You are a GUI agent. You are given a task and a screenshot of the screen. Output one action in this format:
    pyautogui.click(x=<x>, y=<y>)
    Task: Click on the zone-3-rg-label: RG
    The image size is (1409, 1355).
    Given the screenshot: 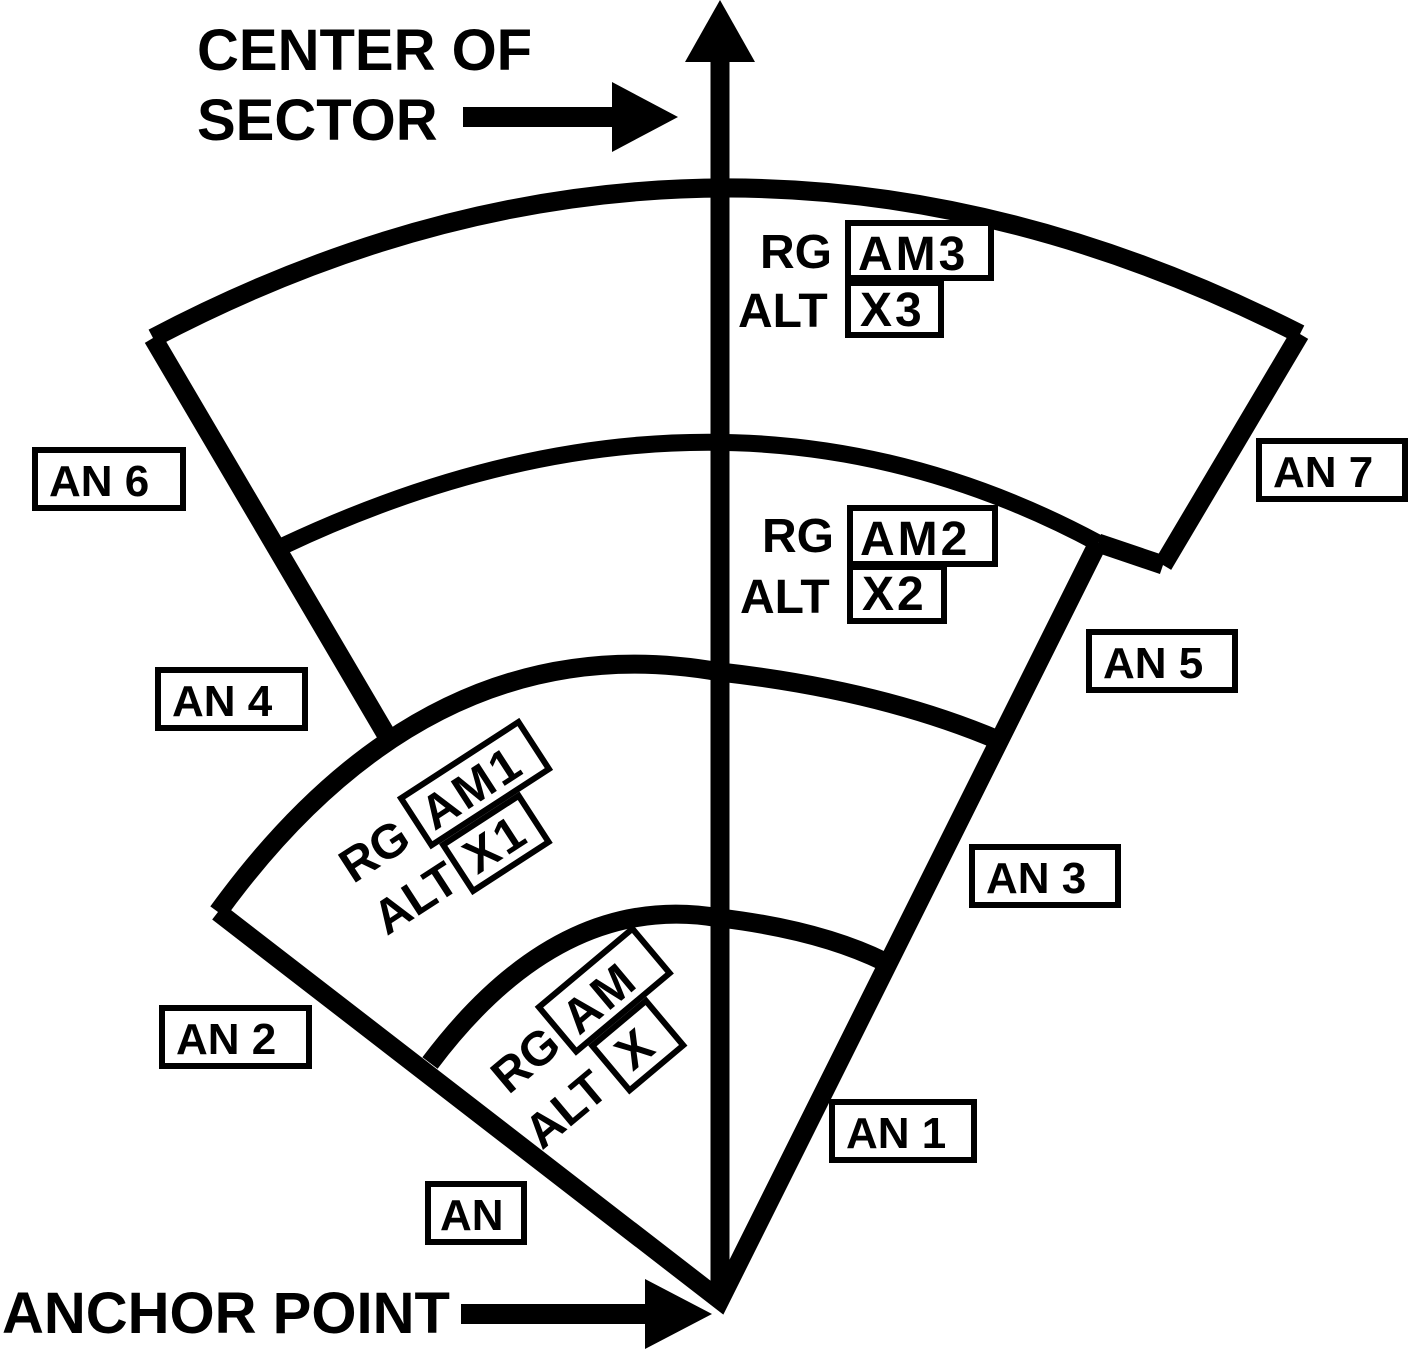 What is the action you would take?
    pyautogui.click(x=796, y=252)
    